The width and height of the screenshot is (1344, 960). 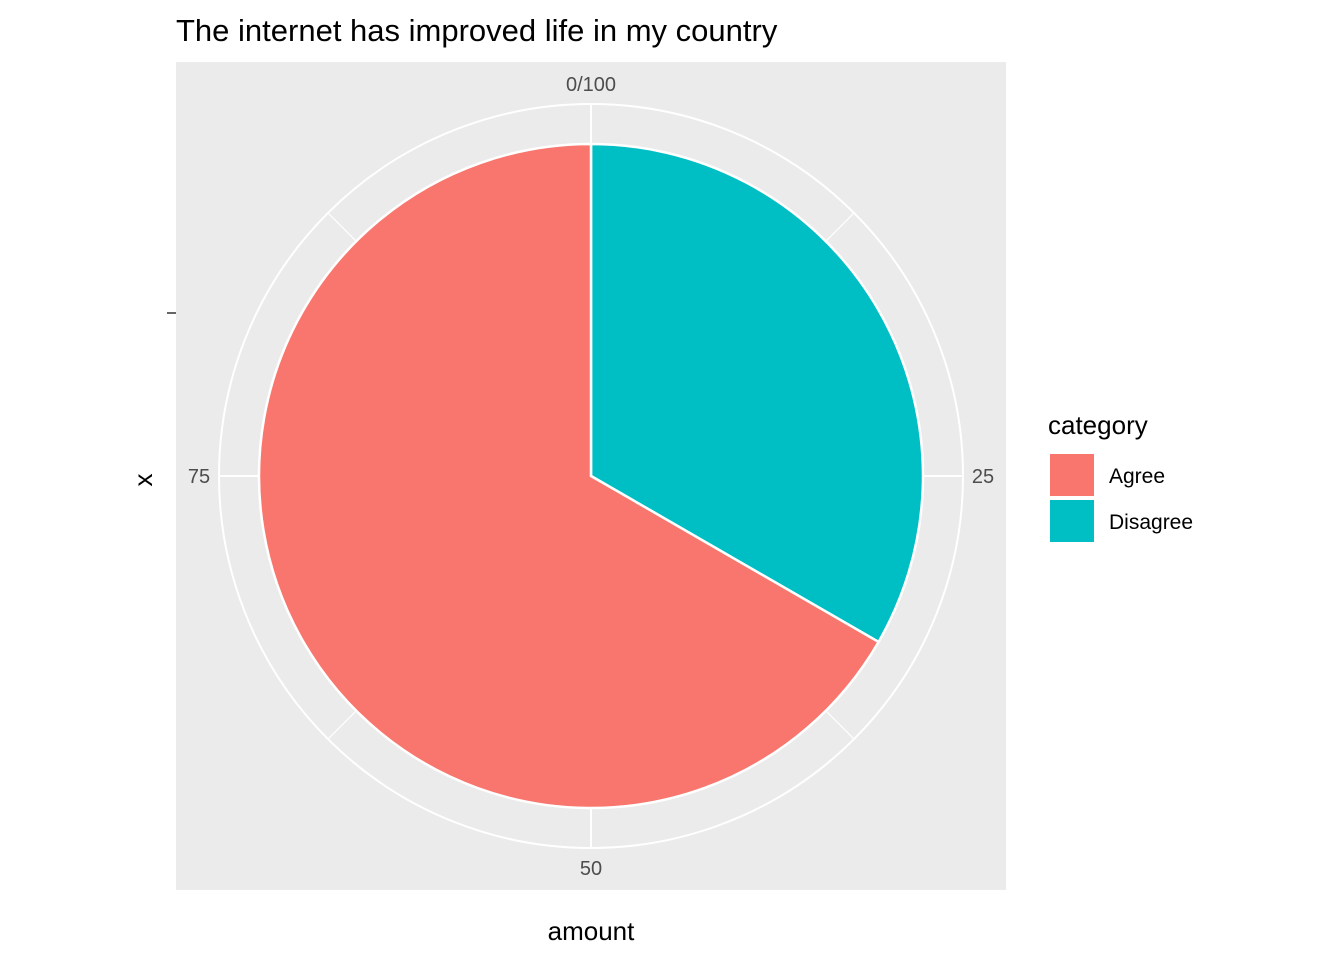 What do you see at coordinates (757, 393) in the screenshot?
I see `pie-slice-disagree` at bounding box center [757, 393].